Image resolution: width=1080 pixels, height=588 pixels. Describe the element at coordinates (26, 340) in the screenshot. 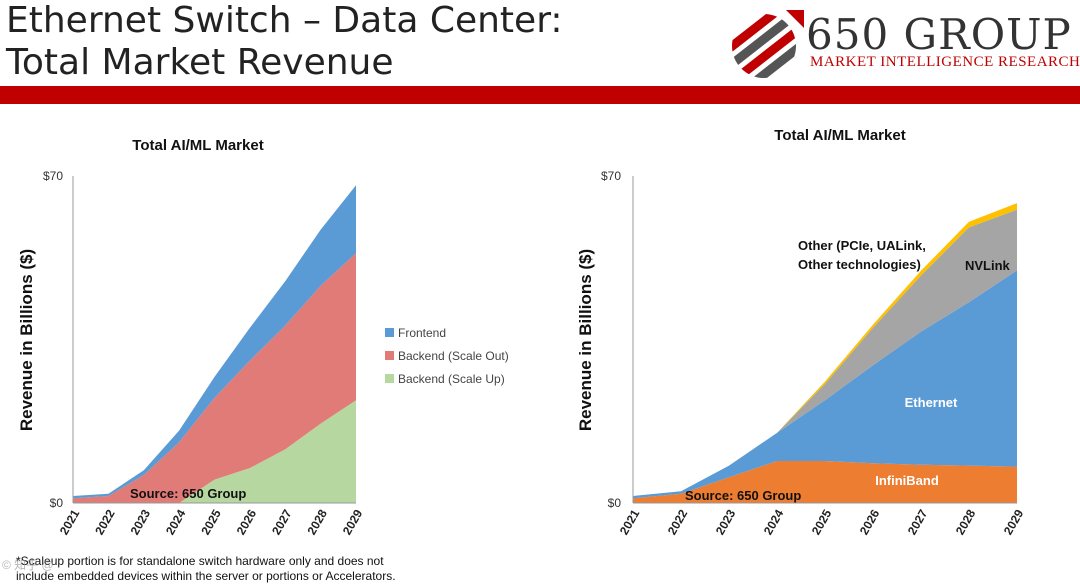

I see `left-y-axis-label: Revenue in Billions ($)` at that location.